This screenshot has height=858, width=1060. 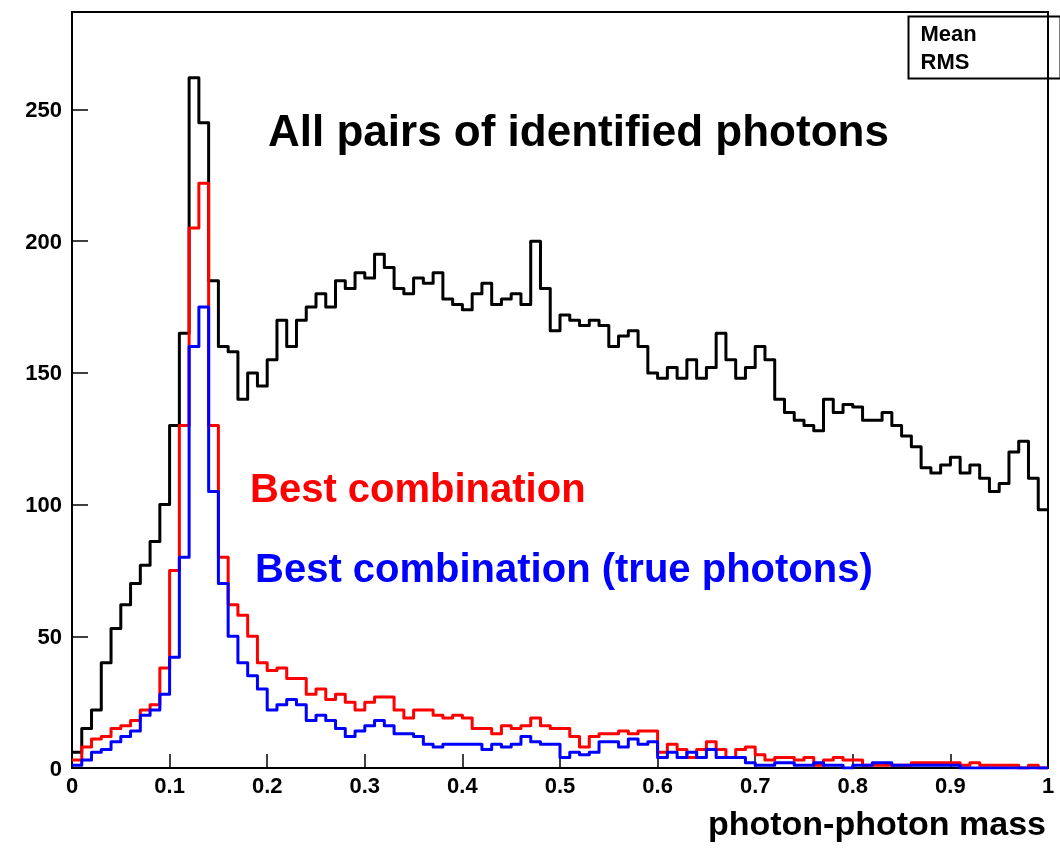 What do you see at coordinates (43, 241) in the screenshot?
I see `y-tick-label: 200` at bounding box center [43, 241].